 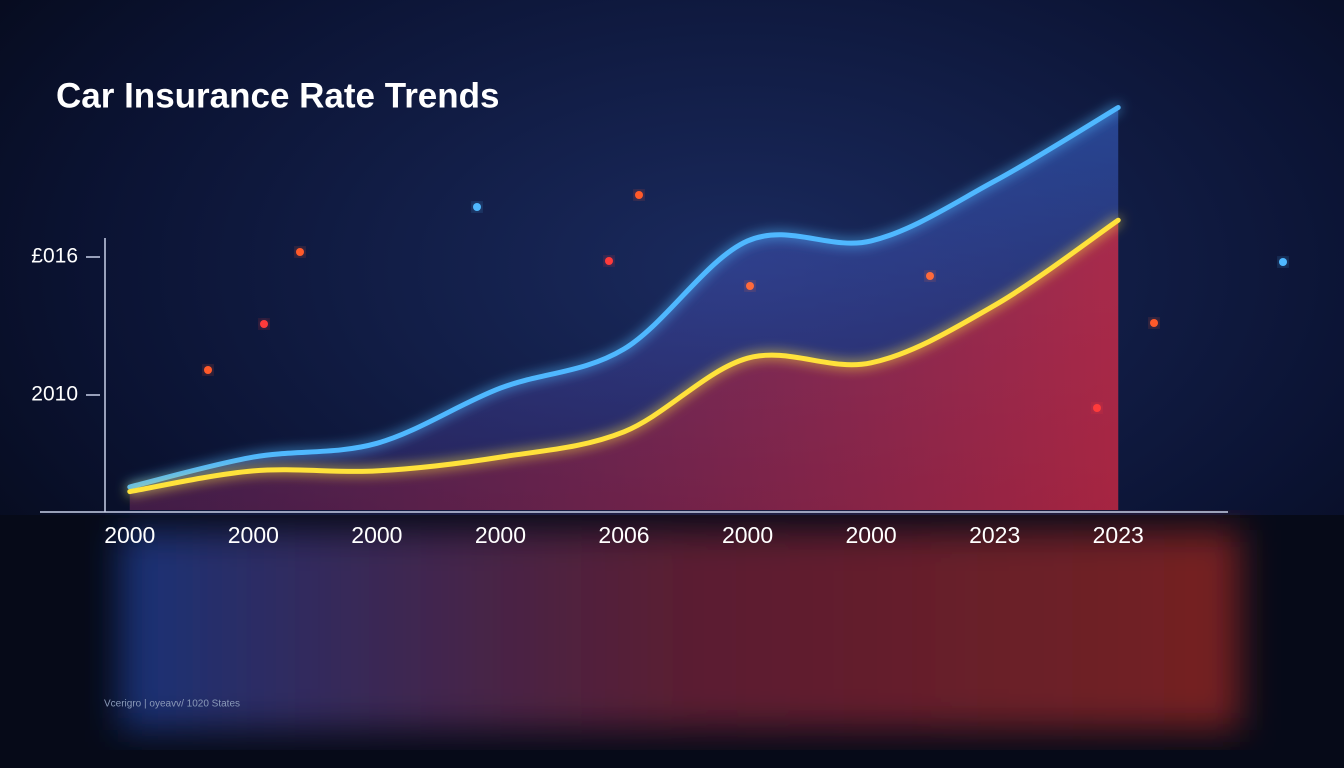 I want to click on source-note: Vcerigro | oyeavv/ 1020 States, so click(x=172, y=704).